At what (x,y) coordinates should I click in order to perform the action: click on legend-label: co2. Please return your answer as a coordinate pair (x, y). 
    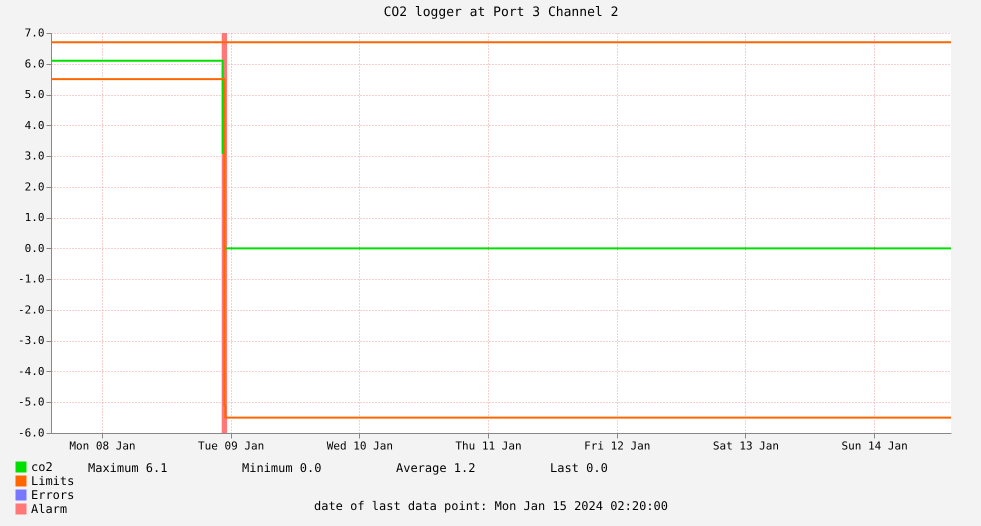
    Looking at the image, I should click on (42, 467).